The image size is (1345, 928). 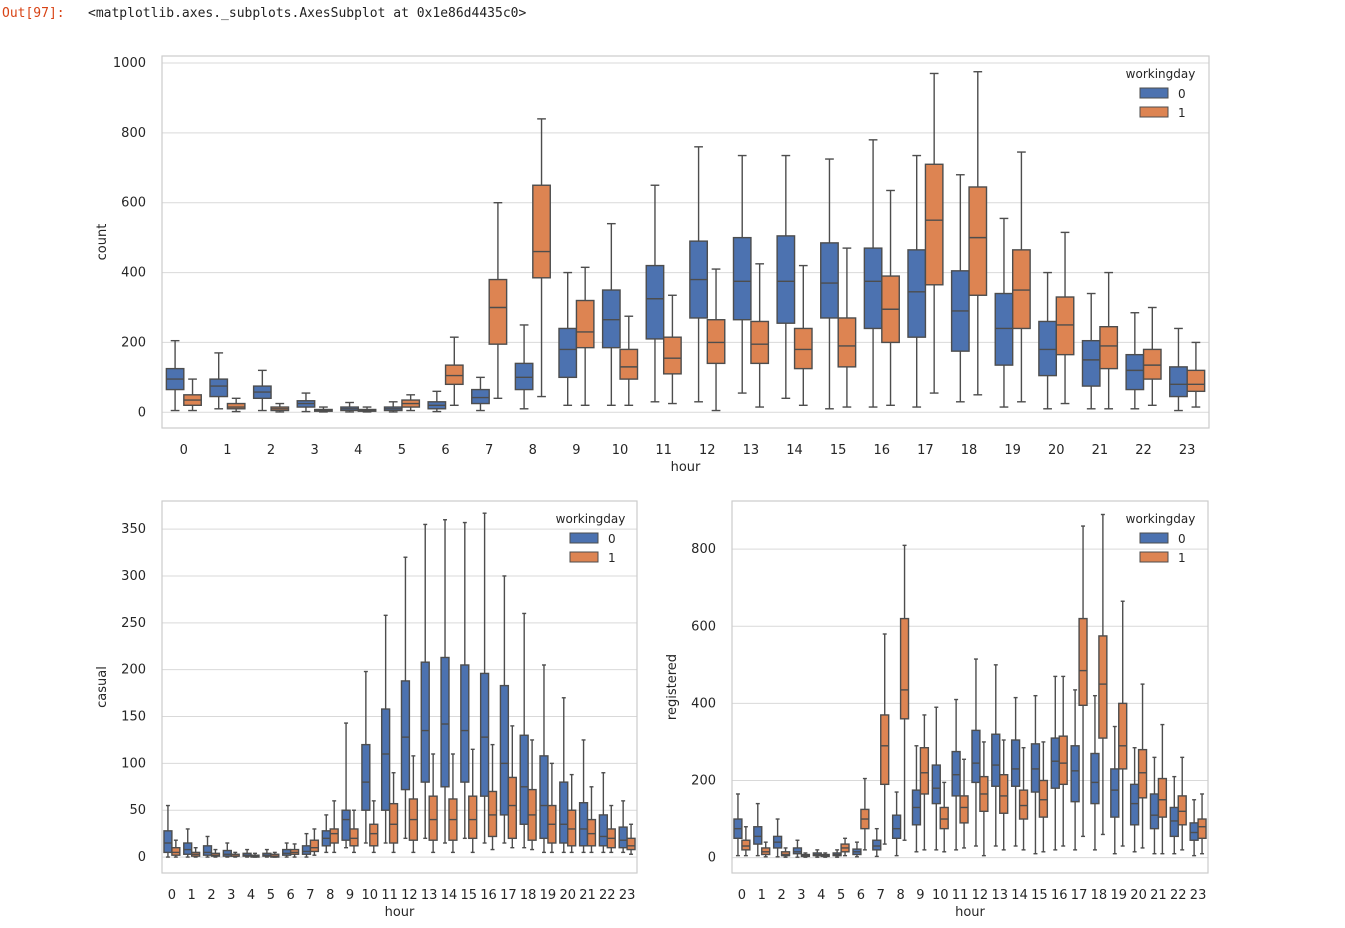 I want to click on x-tick-label: 10, so click(x=620, y=450).